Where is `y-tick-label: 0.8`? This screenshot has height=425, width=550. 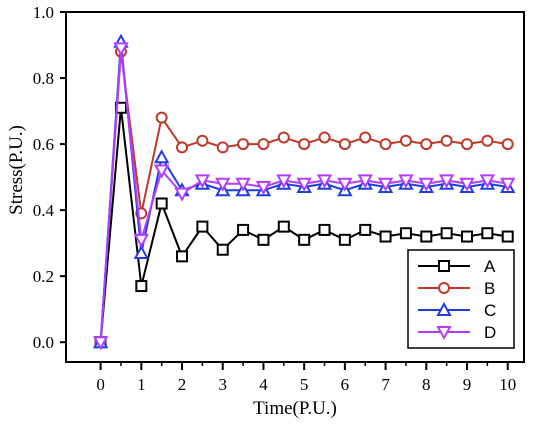 y-tick-label: 0.8 is located at coordinates (43, 78).